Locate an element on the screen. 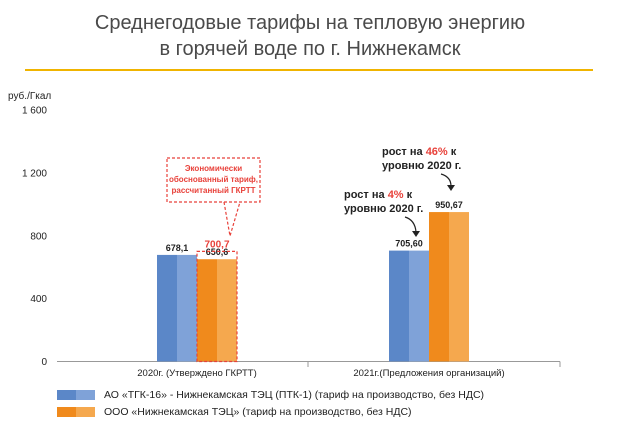  growth-orange-line-1: рост на 46% к is located at coordinates (419, 152).